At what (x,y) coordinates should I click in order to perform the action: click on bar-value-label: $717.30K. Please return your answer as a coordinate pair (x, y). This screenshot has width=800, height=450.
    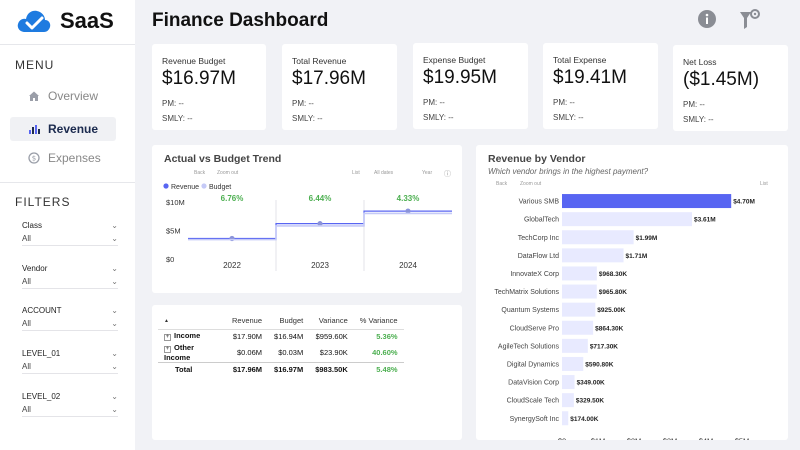
    Looking at the image, I should click on (604, 346).